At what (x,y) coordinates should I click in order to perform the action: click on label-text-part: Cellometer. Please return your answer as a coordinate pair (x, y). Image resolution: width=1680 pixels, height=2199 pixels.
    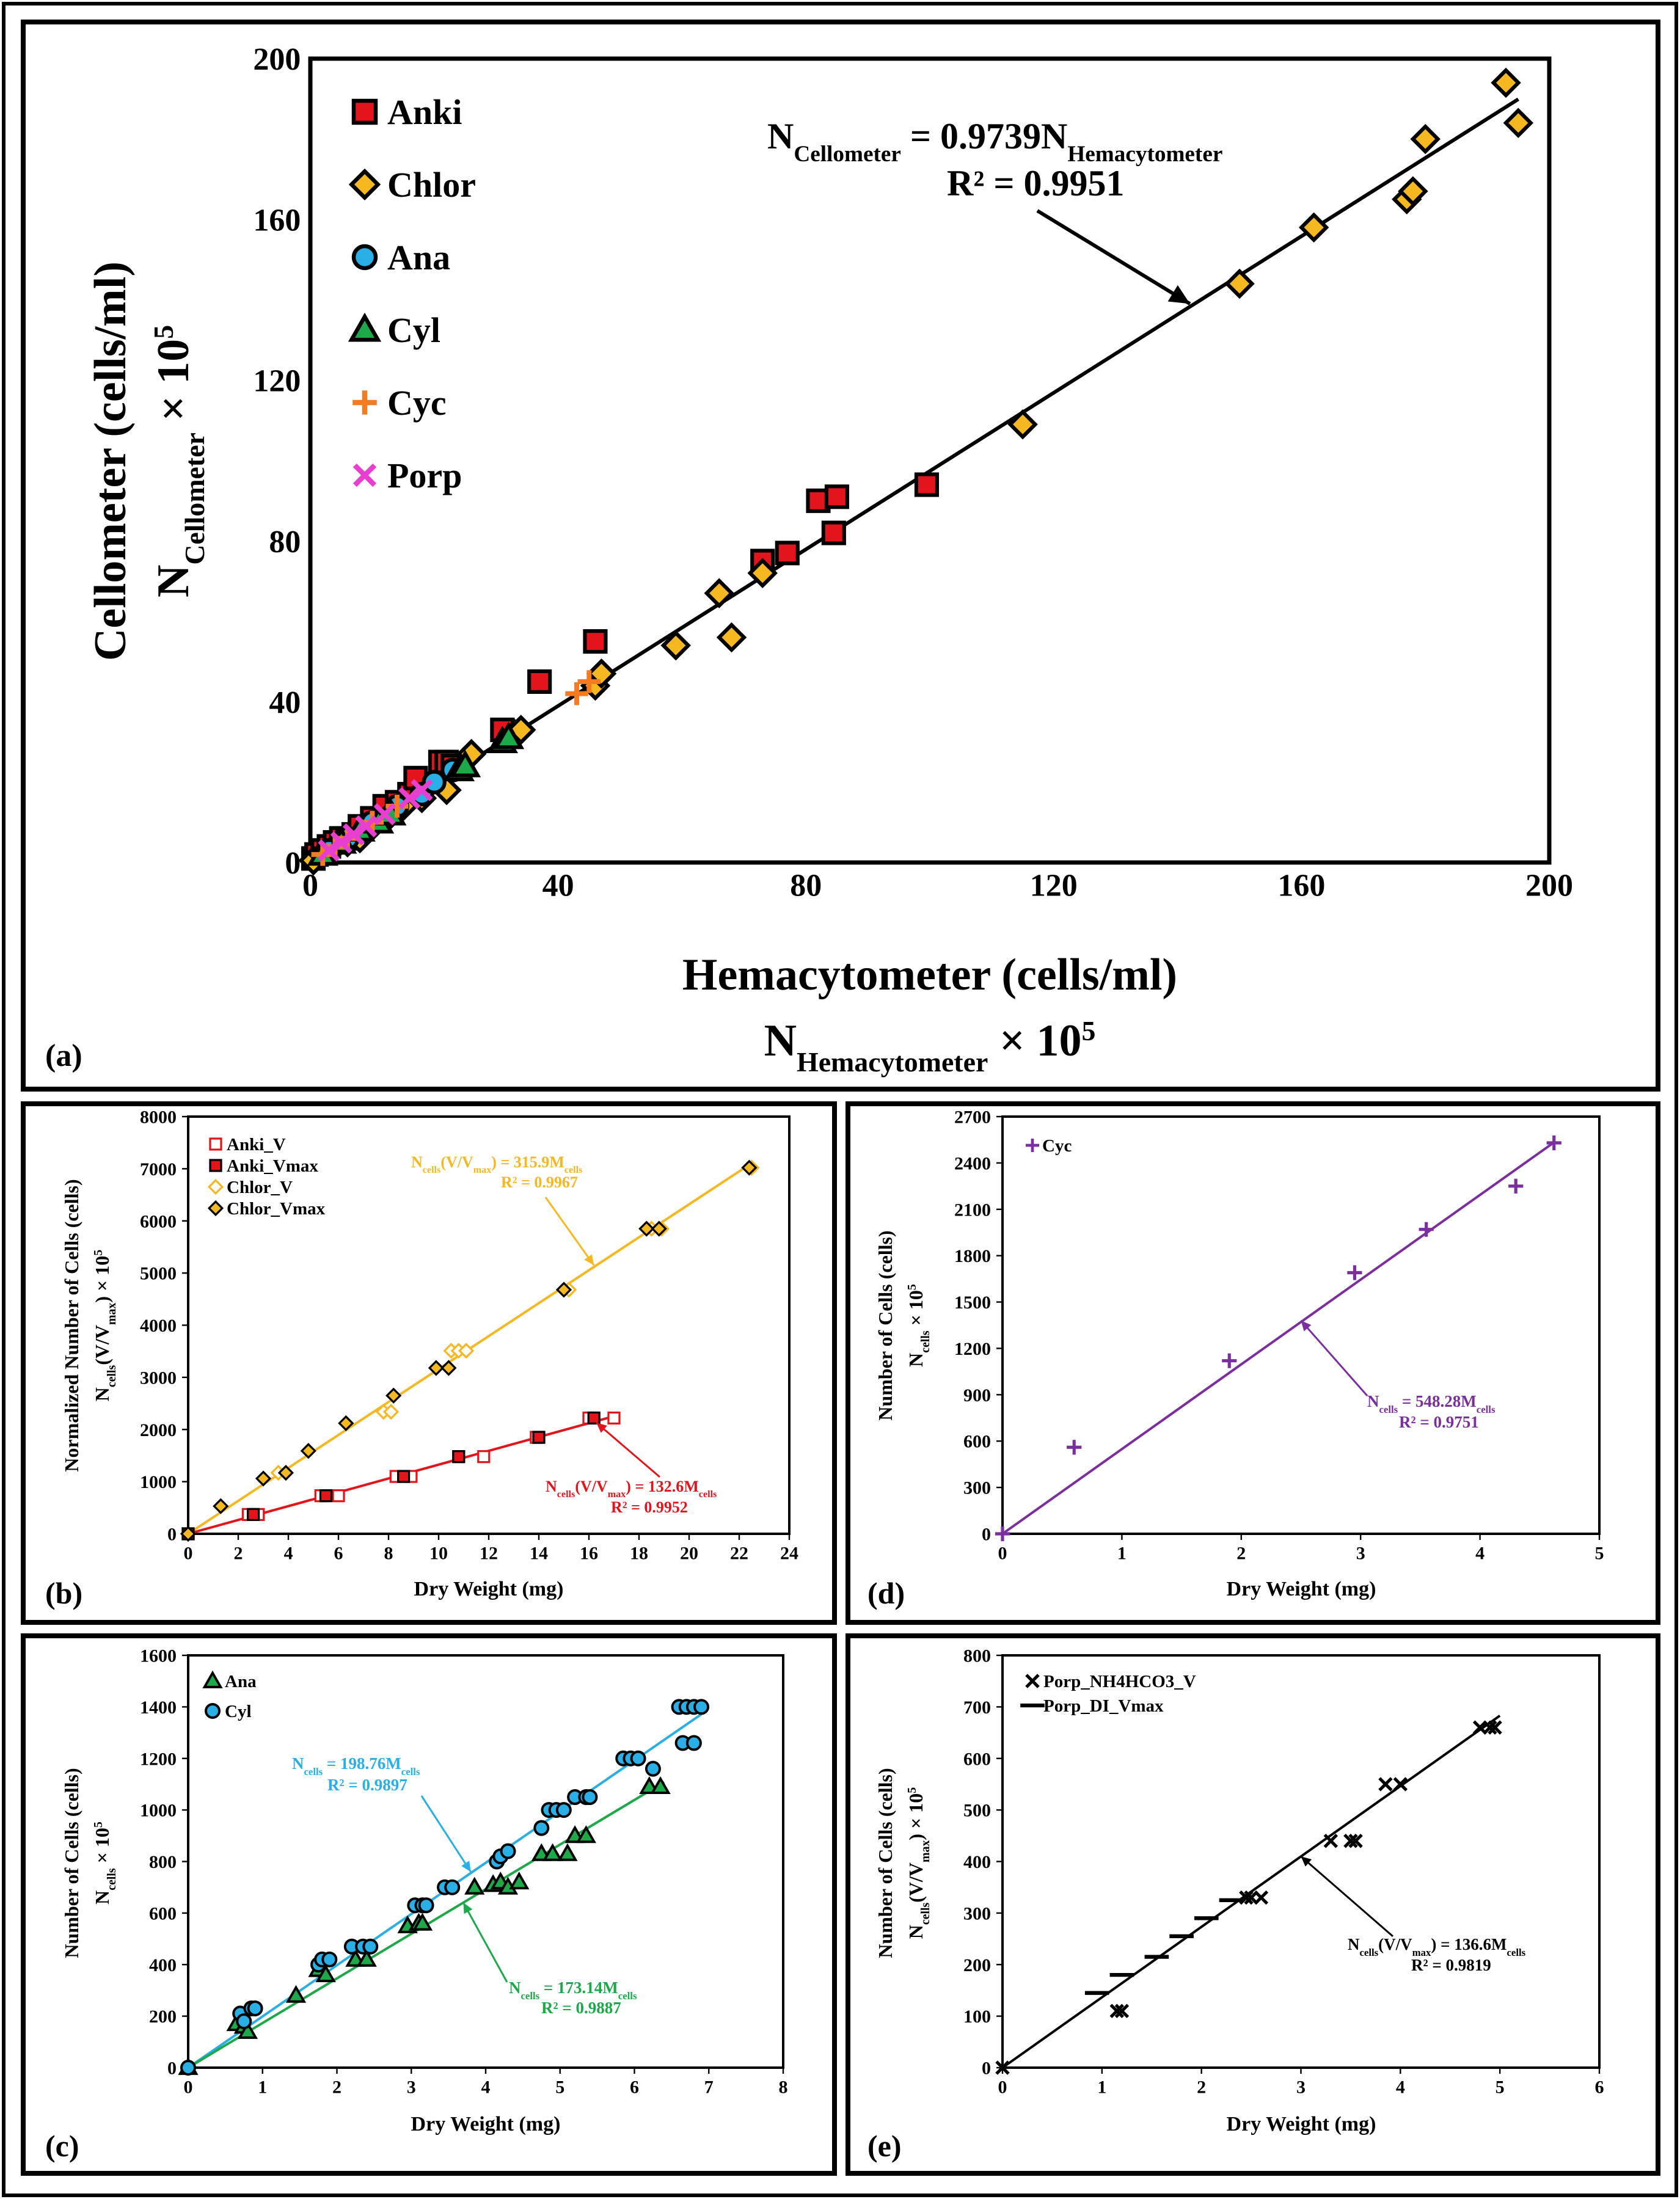
    Looking at the image, I should click on (195, 498).